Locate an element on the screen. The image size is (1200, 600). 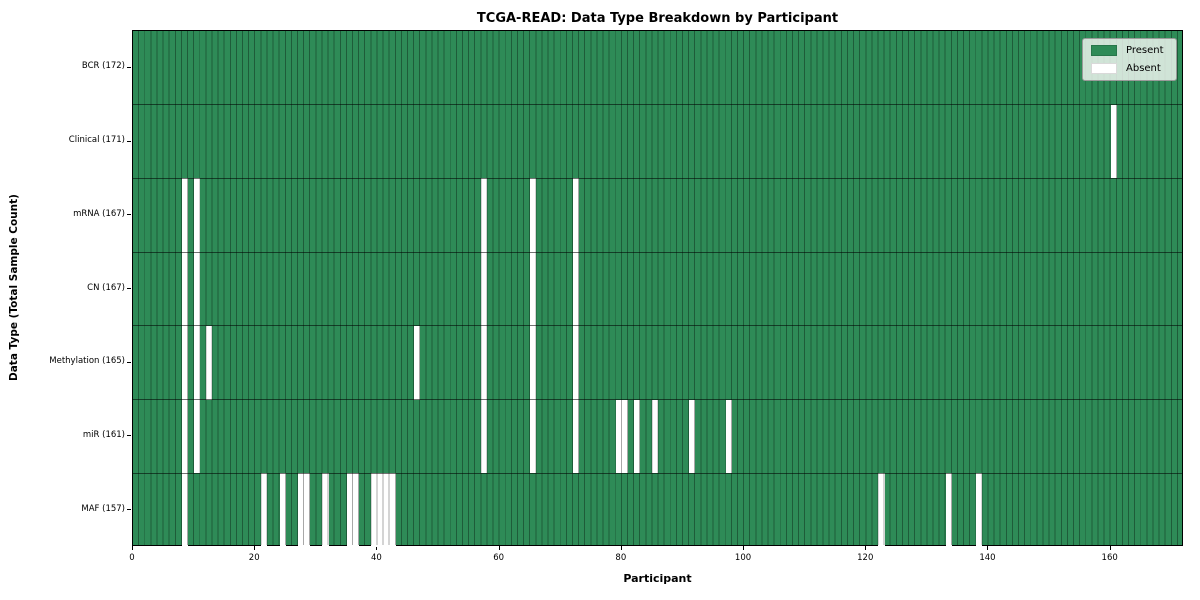
legend-absent-label: Absent is located at coordinates (1143, 68).